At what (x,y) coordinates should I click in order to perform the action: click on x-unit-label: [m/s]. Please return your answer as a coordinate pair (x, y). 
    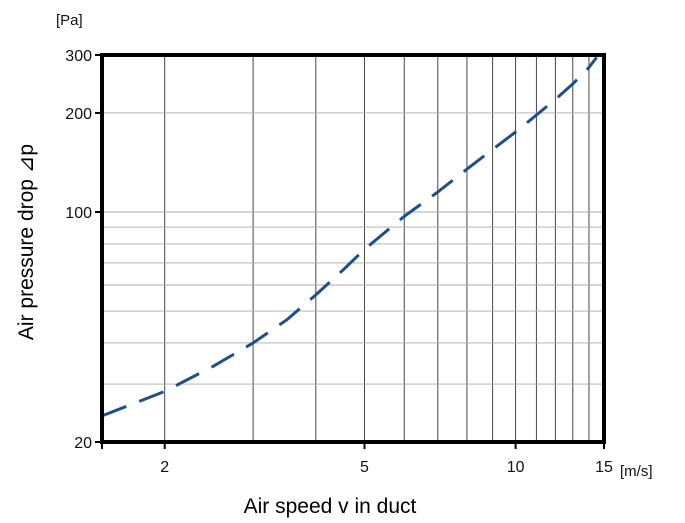
    Looking at the image, I should click on (636, 471).